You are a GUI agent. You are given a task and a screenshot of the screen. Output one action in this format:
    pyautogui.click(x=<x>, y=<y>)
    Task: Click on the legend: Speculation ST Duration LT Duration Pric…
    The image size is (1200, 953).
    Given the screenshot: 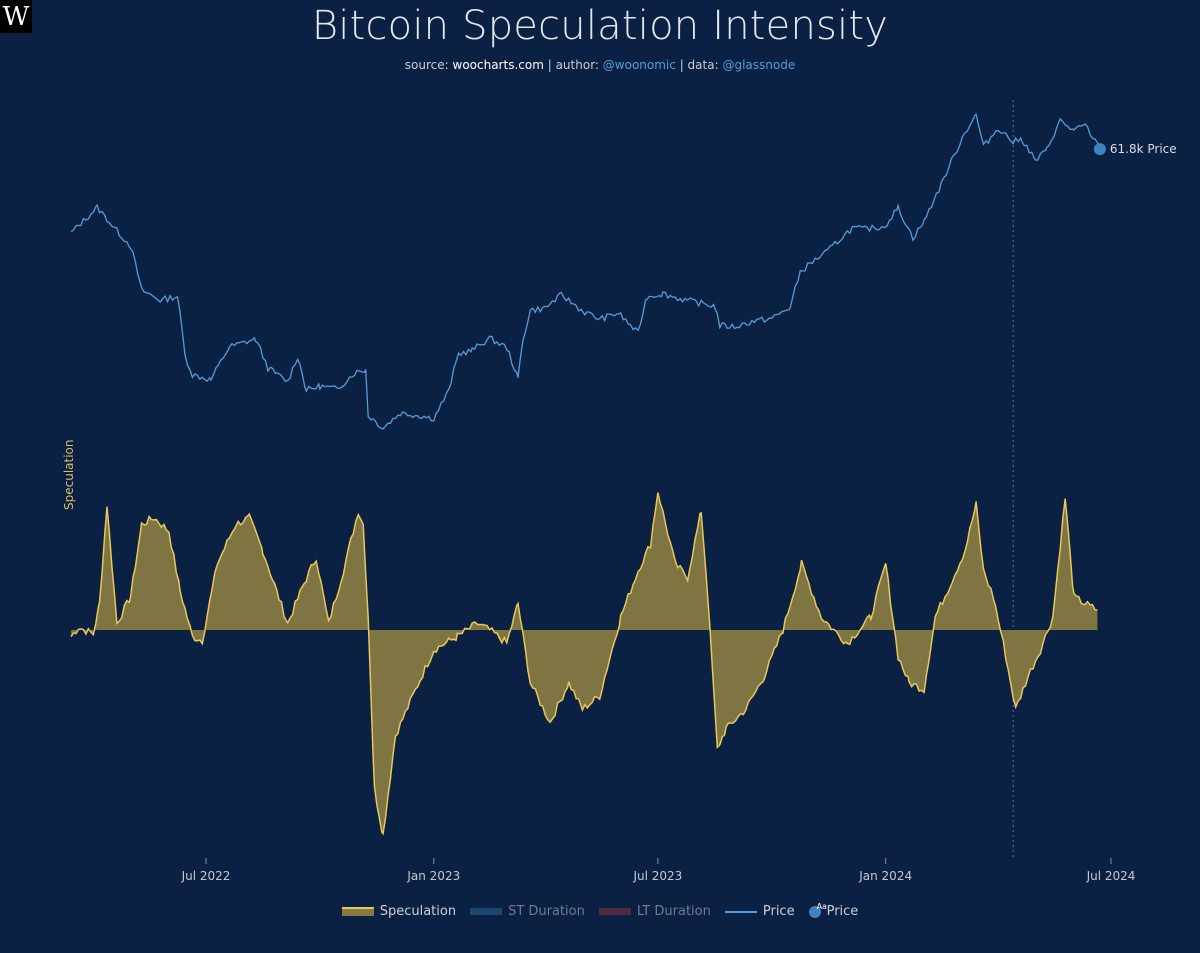 What is the action you would take?
    pyautogui.click(x=600, y=910)
    